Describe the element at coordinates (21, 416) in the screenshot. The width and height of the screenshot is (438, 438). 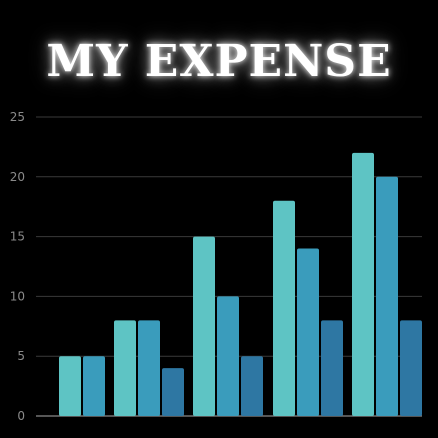
I see `y-tick-label: 0` at that location.